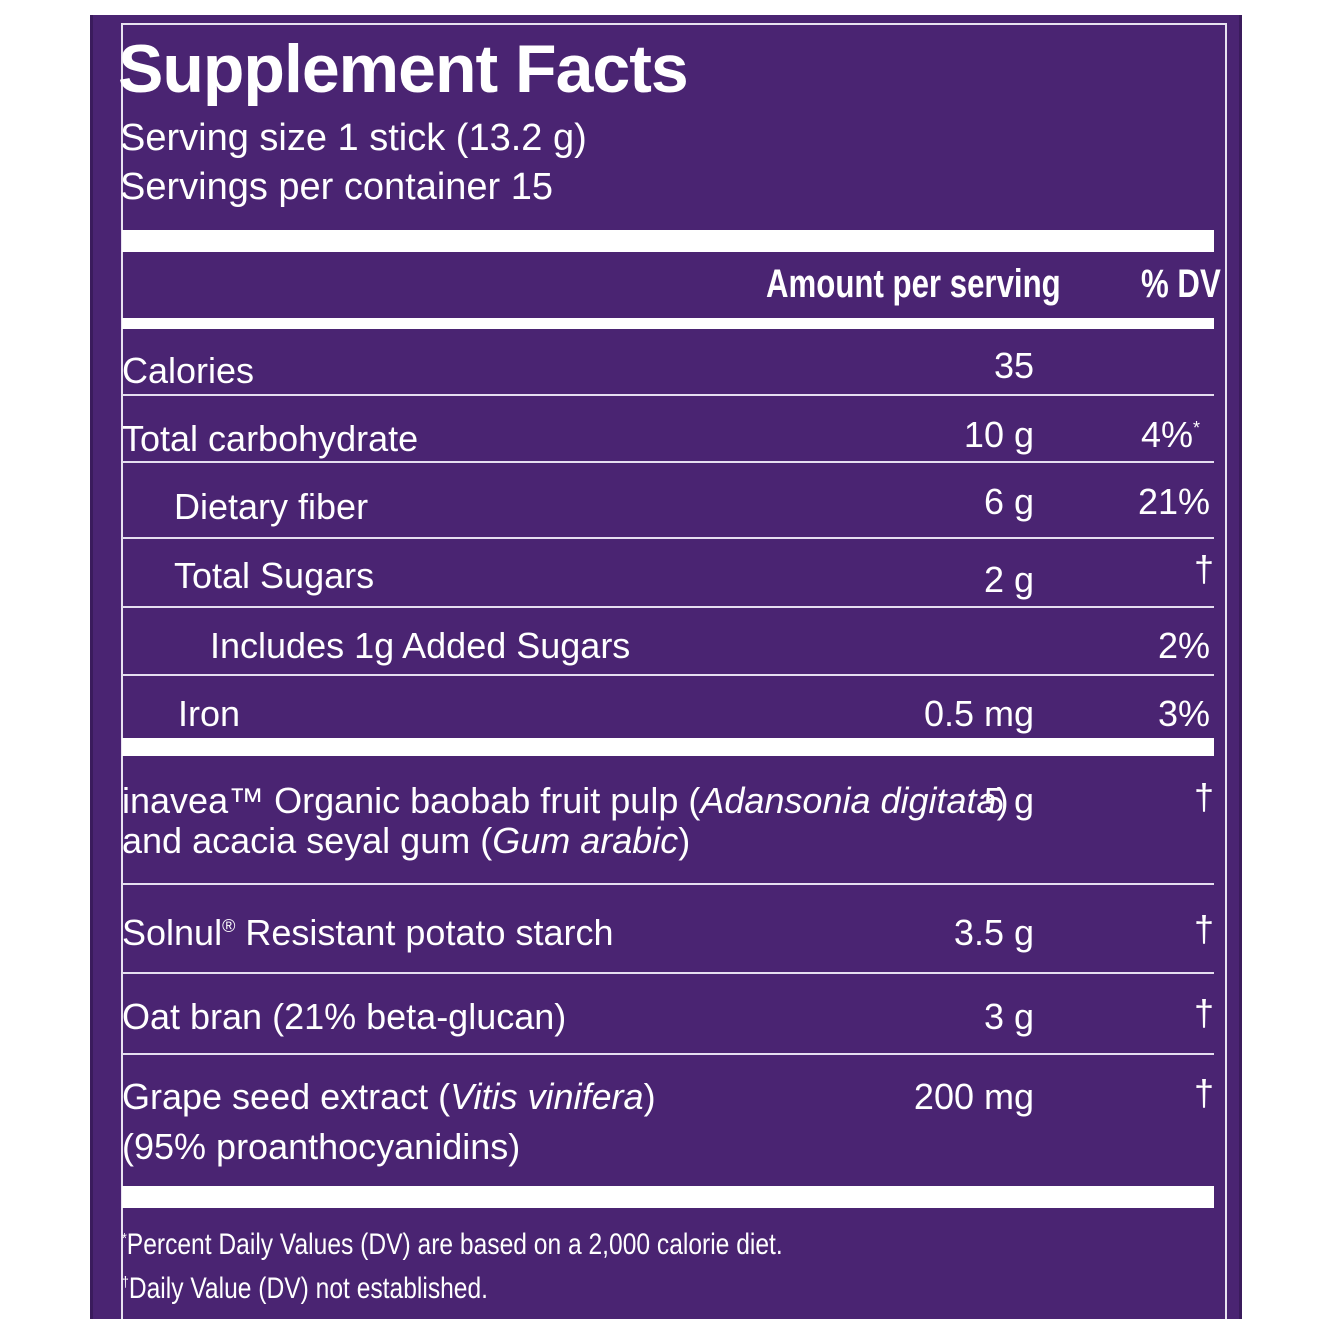 The height and width of the screenshot is (1333, 1333). Describe the element at coordinates (668, 323) in the screenshot. I see `medium-divider` at that location.